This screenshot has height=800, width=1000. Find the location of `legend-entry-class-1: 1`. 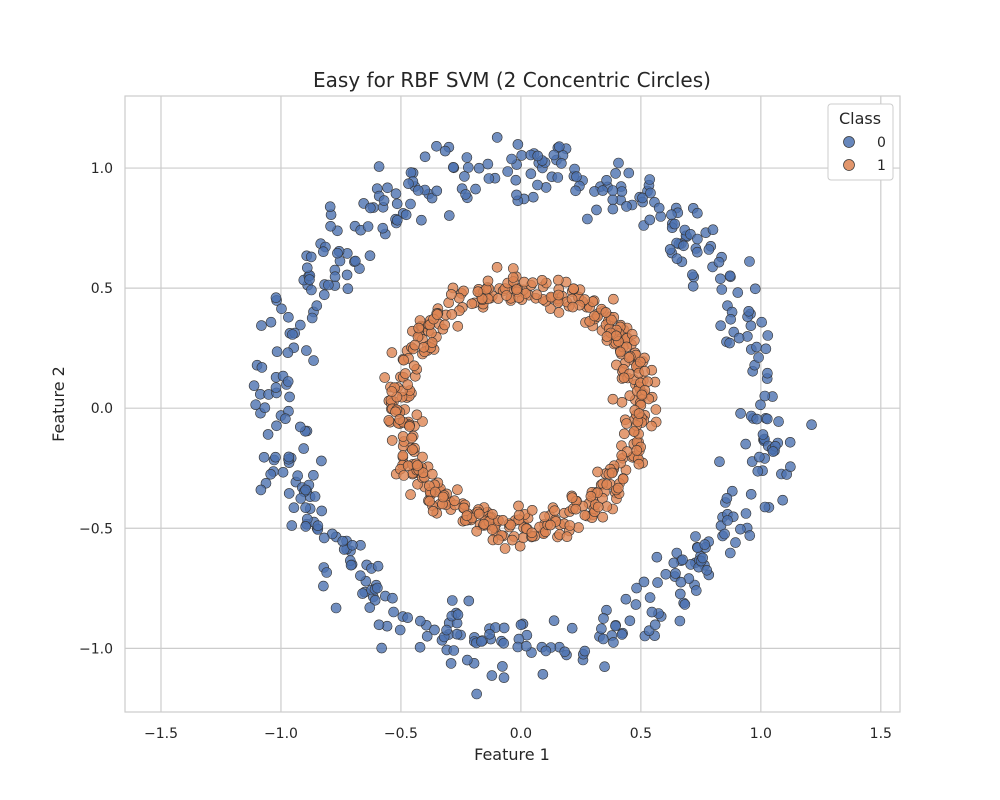

legend-entry-class-1: 1 is located at coordinates (881, 166).